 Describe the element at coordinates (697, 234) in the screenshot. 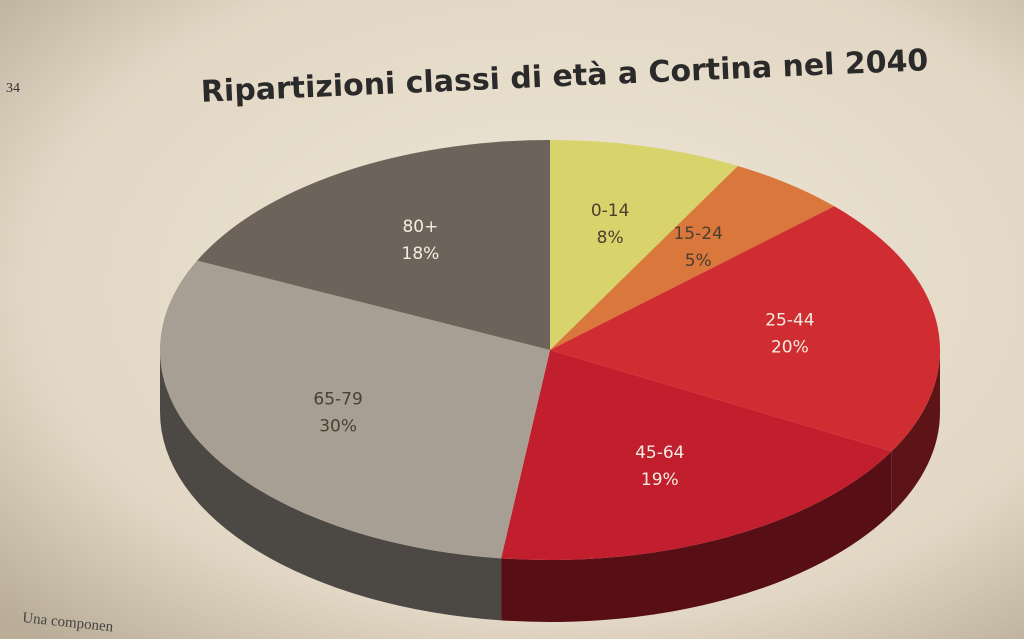

I see `slice-category: 15-24` at that location.